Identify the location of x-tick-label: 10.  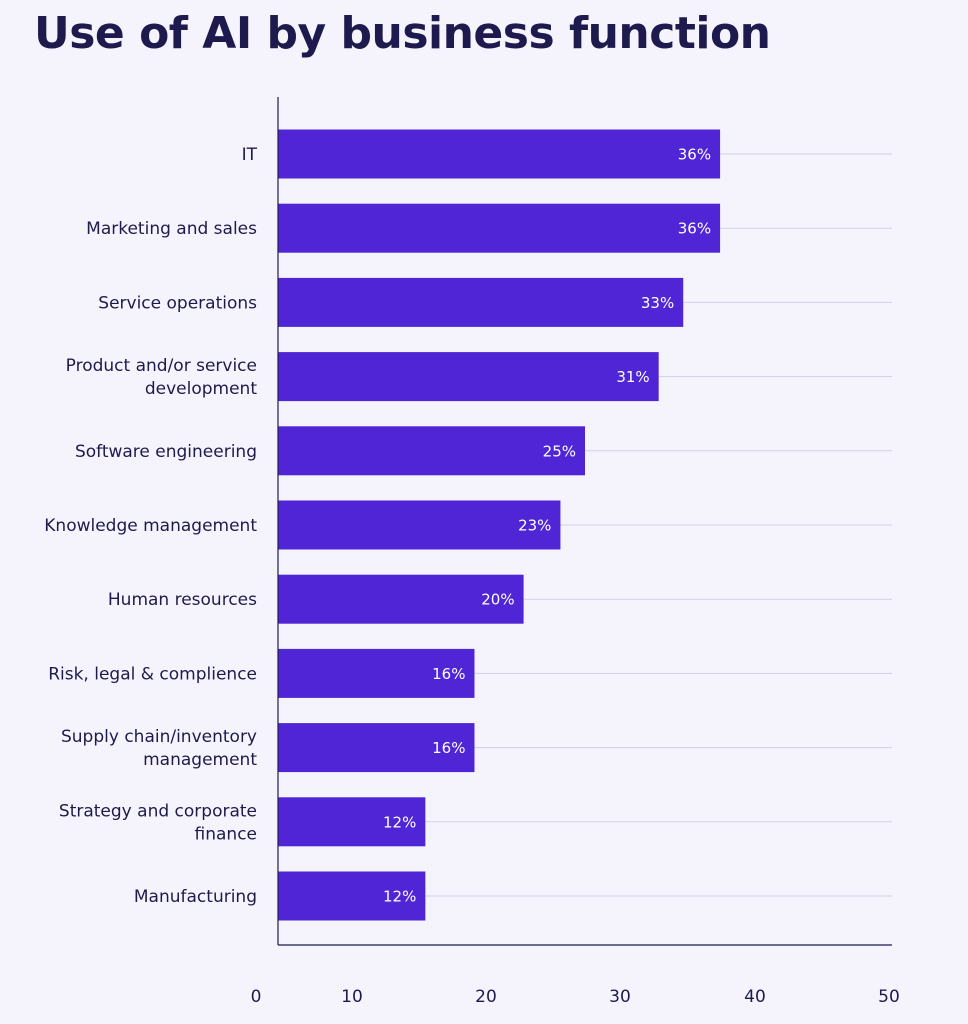
(352, 997).